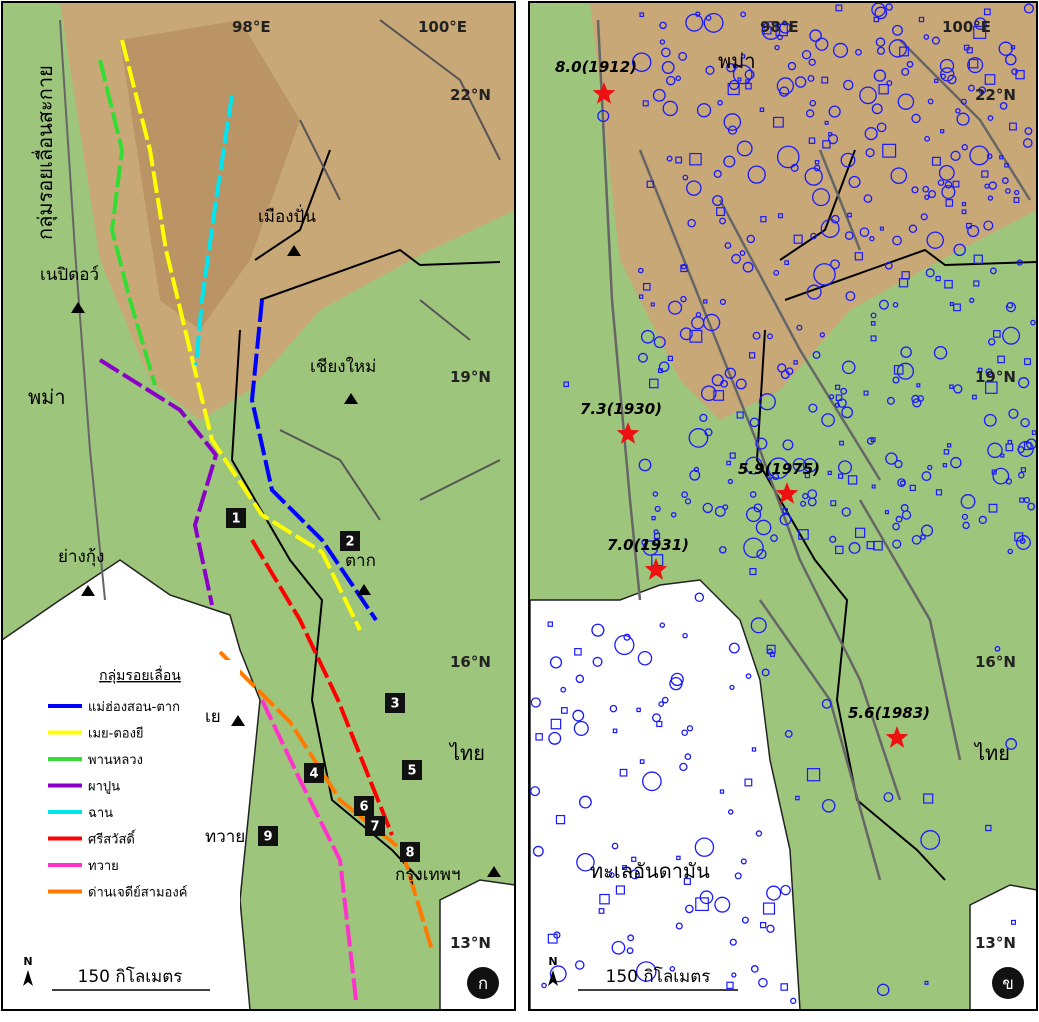 This screenshot has width=1039, height=1022. Describe the element at coordinates (787, 493) in the screenshot. I see `earthquake-star` at that location.